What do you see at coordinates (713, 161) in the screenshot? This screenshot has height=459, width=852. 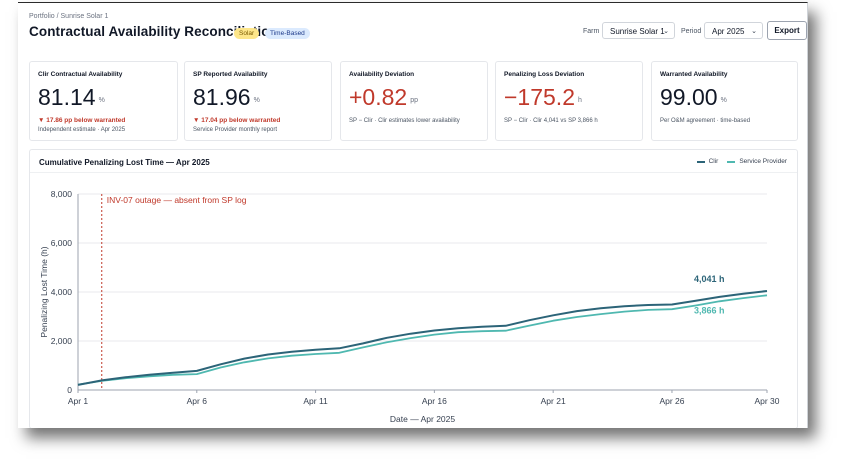 I see `legend-label-clir: Clir` at bounding box center [713, 161].